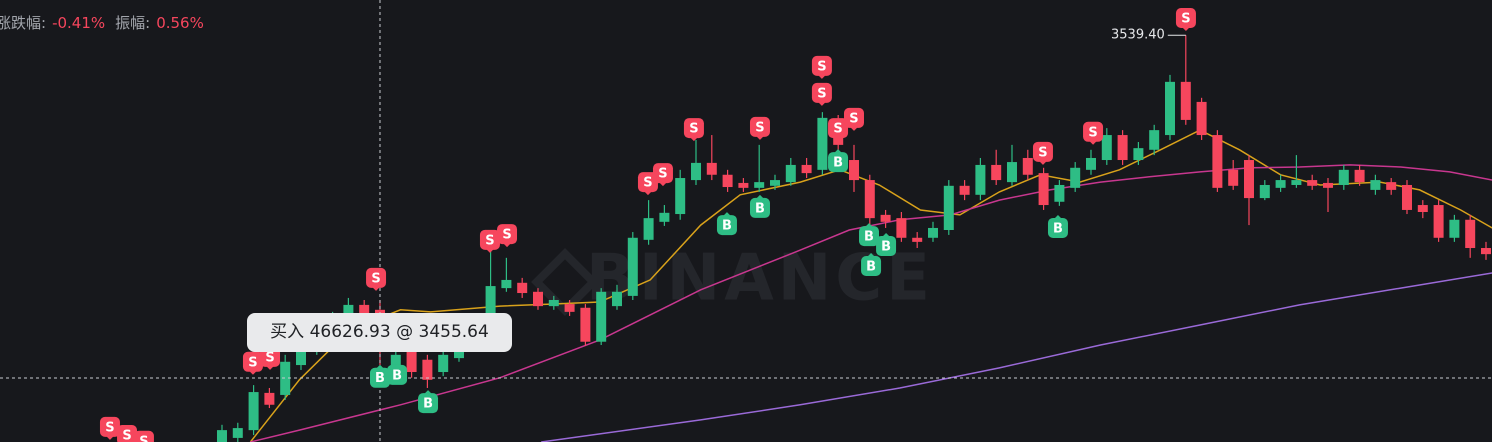 This screenshot has width=1492, height=442. What do you see at coordinates (760, 279) in the screenshot?
I see `watermark: BINANCE` at bounding box center [760, 279].